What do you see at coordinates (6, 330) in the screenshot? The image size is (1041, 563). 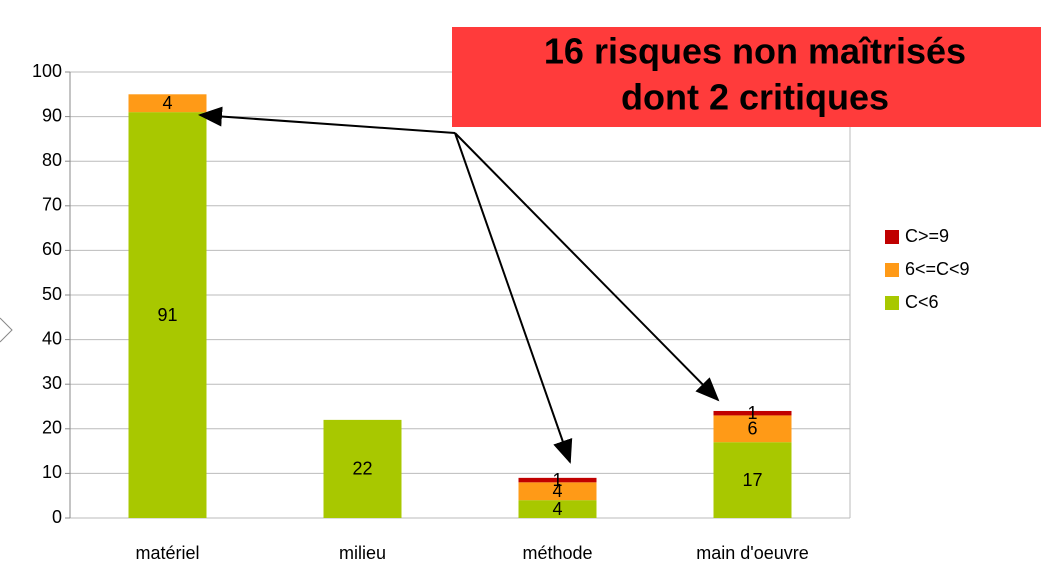 I see `decoration` at bounding box center [6, 330].